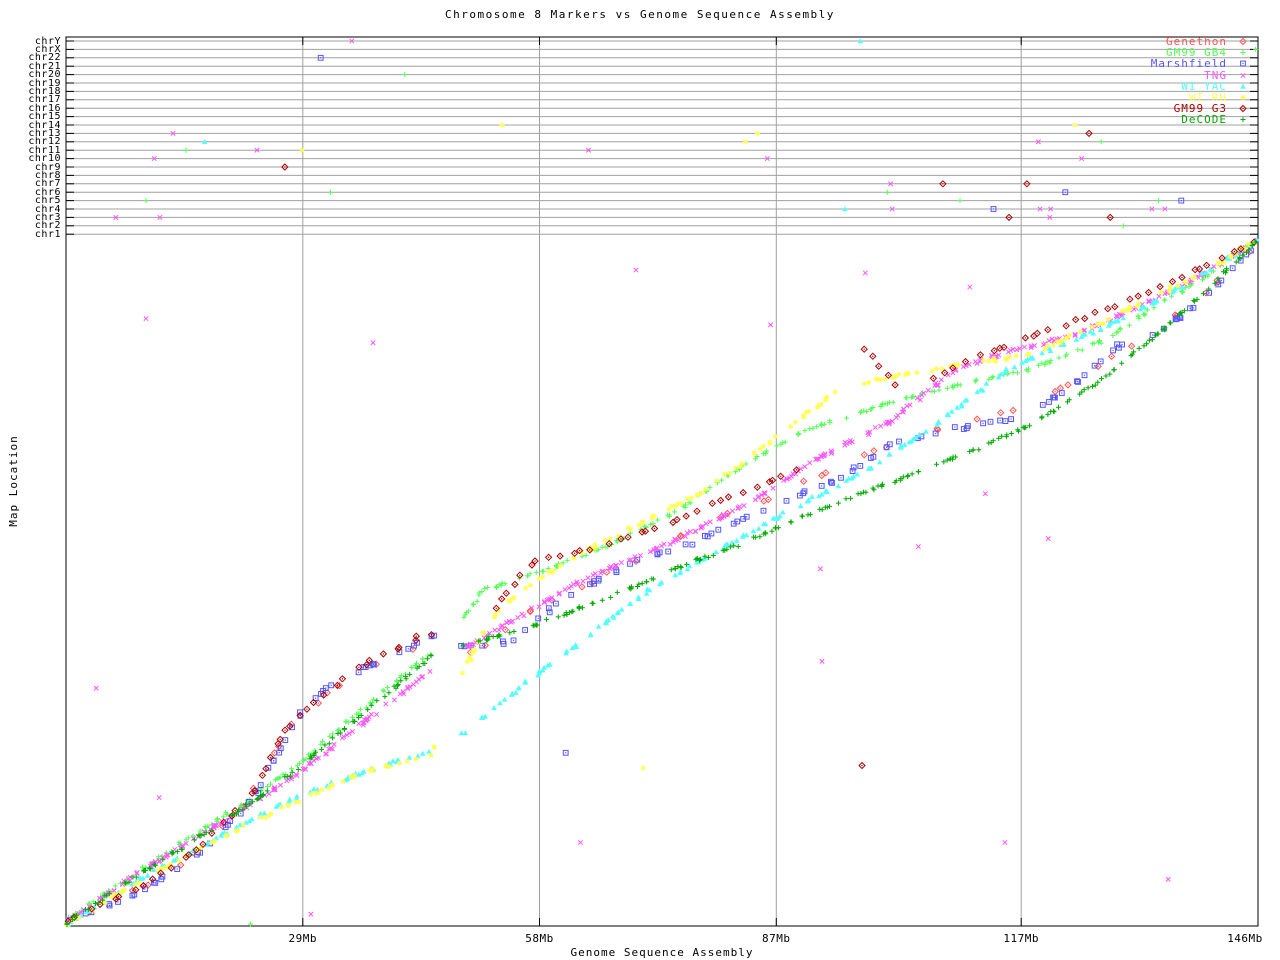 The image size is (1280, 960). Describe the element at coordinates (44, 159) in the screenshot. I see `y-axis-row-label: chr10` at that location.